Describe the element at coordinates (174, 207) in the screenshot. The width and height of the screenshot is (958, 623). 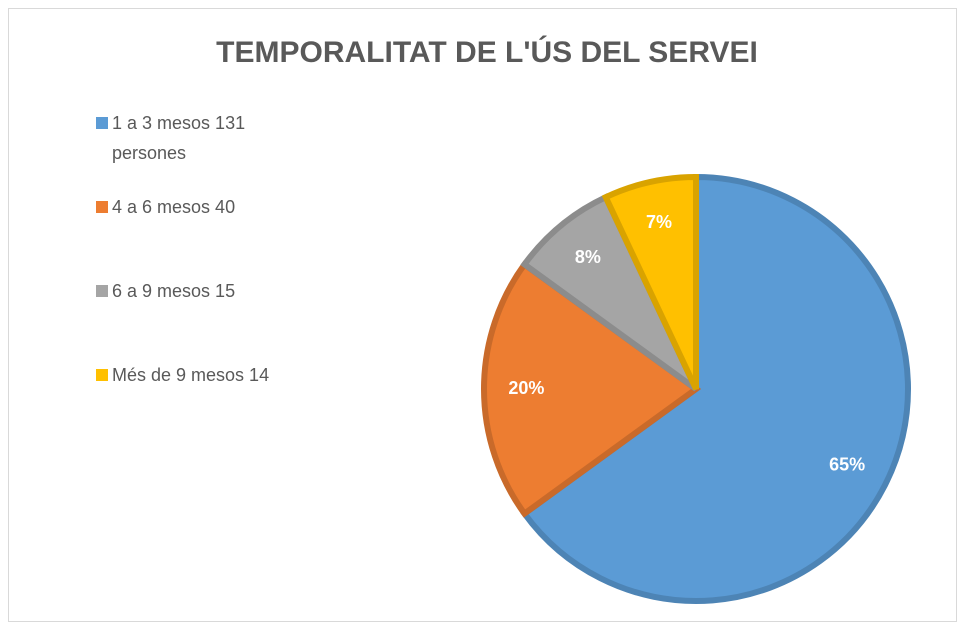
I see `legend-label: 4 a 6 mesos 40` at that location.